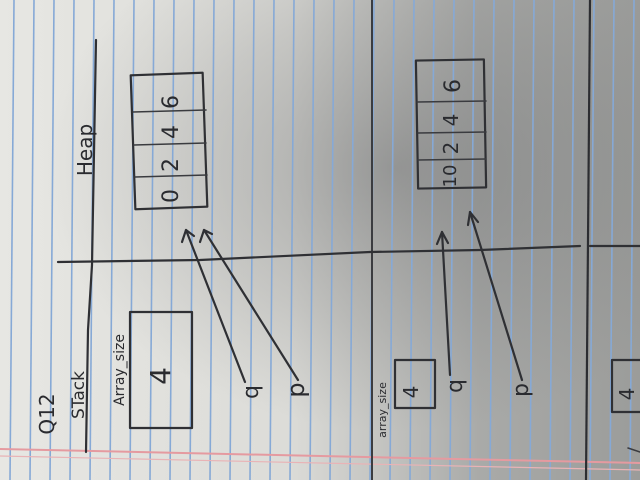  Describe the element at coordinates (47, 413) in the screenshot. I see `question-label: Q12` at that location.